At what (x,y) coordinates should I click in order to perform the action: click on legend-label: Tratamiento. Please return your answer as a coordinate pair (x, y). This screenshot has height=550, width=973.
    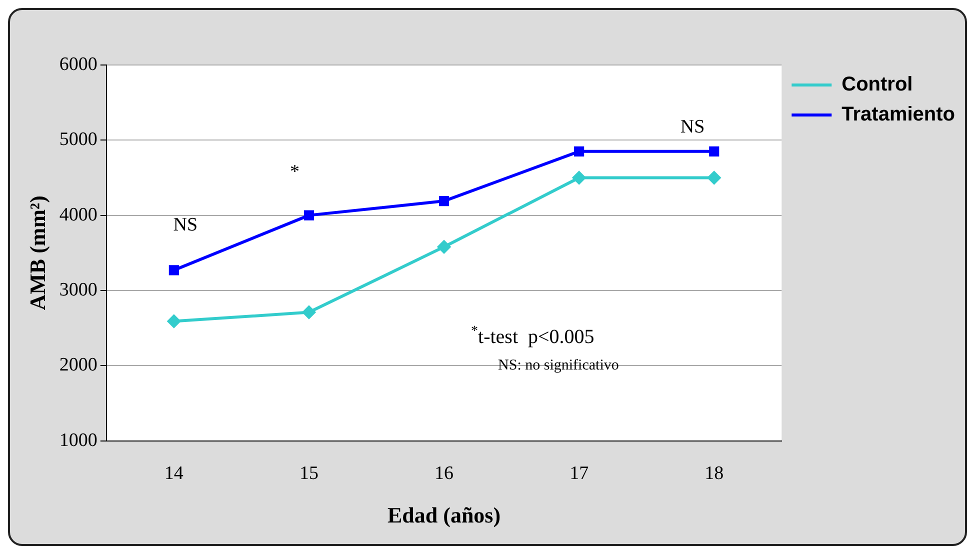
    Looking at the image, I should click on (898, 115).